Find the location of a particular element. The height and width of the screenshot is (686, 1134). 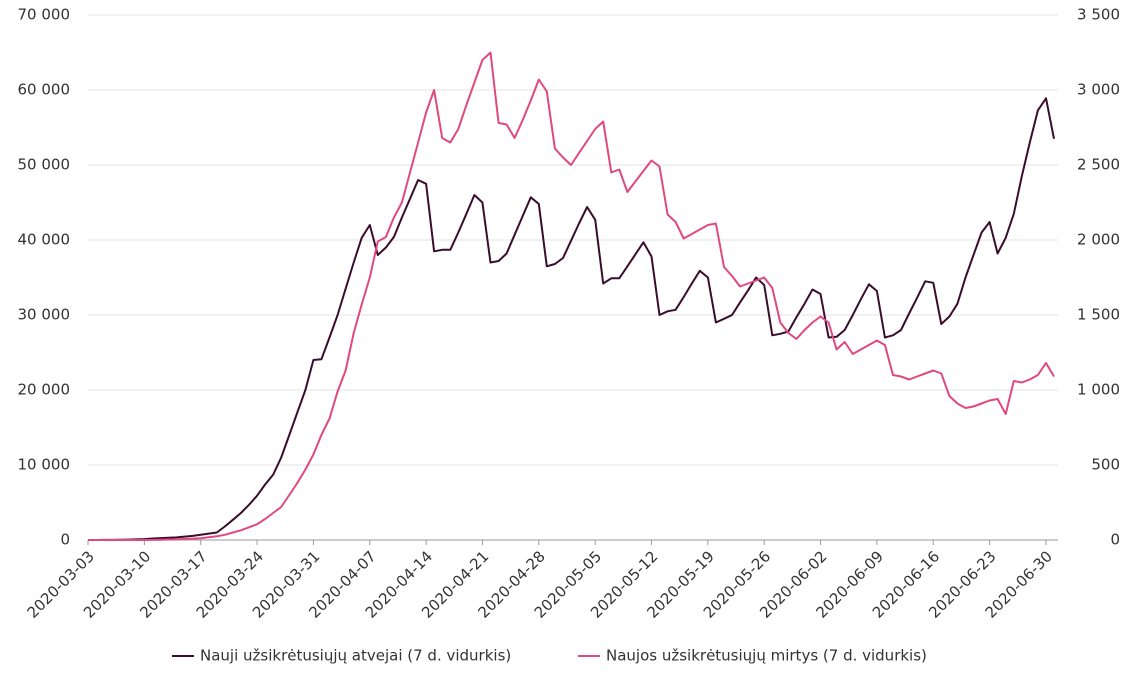

y-tick-label: 40 000 is located at coordinates (44, 240).